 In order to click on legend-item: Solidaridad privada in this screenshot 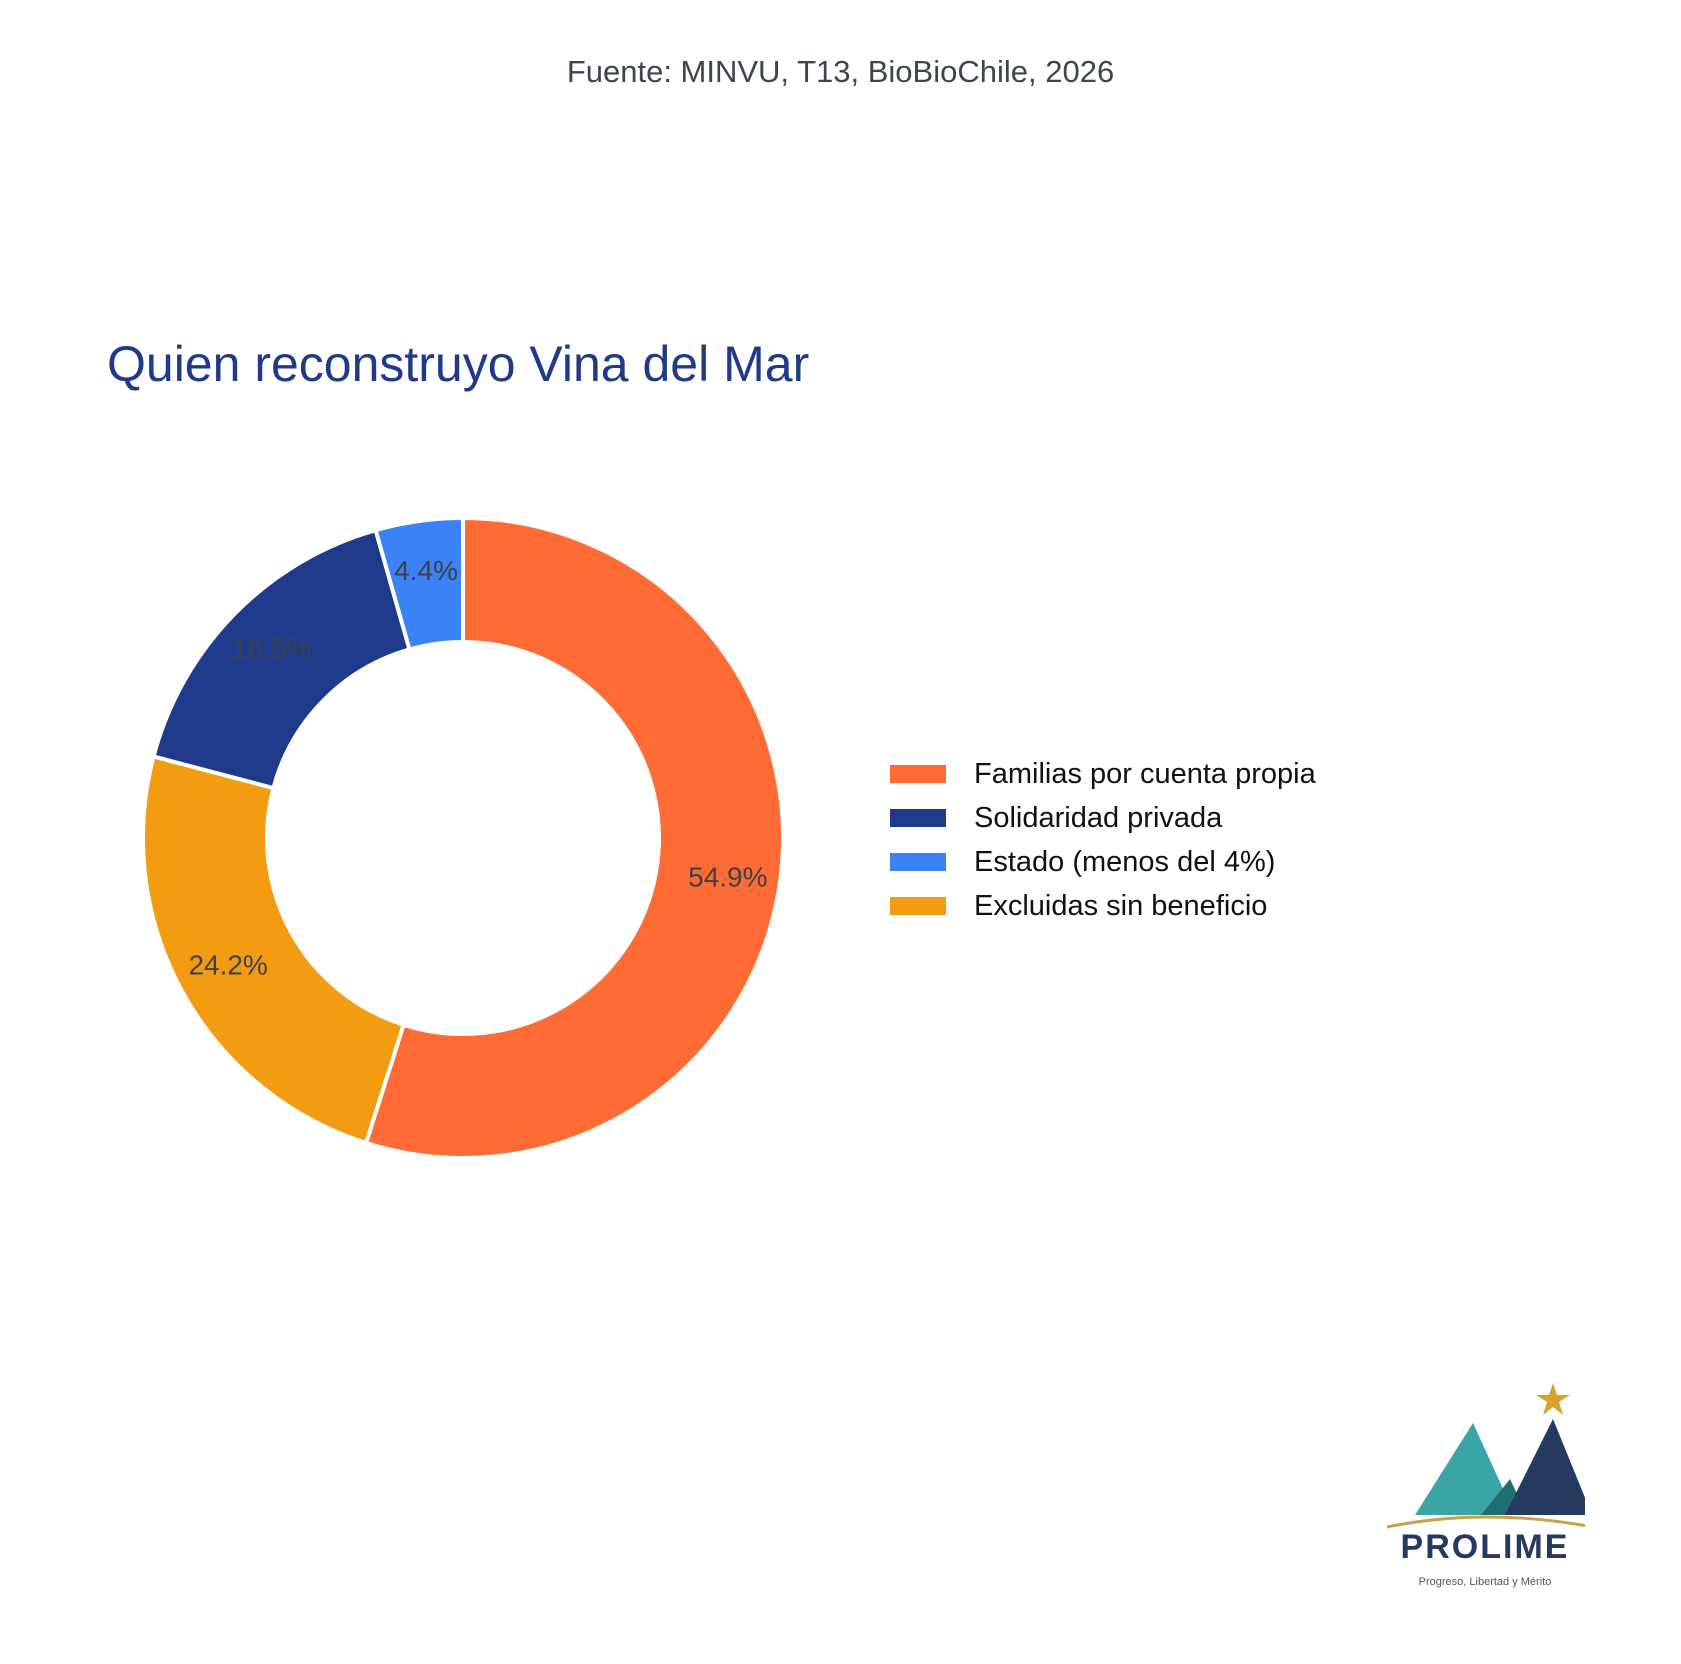, I will do `click(1103, 818)`.